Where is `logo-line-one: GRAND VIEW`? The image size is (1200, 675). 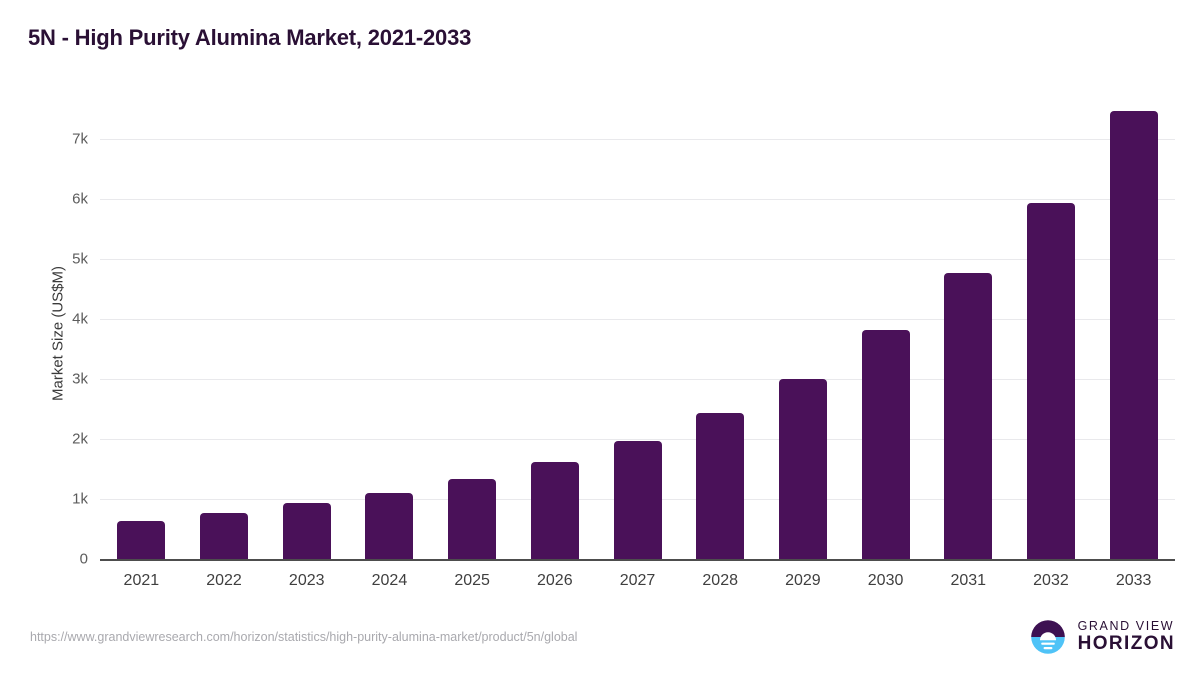 logo-line-one: GRAND VIEW is located at coordinates (1126, 626).